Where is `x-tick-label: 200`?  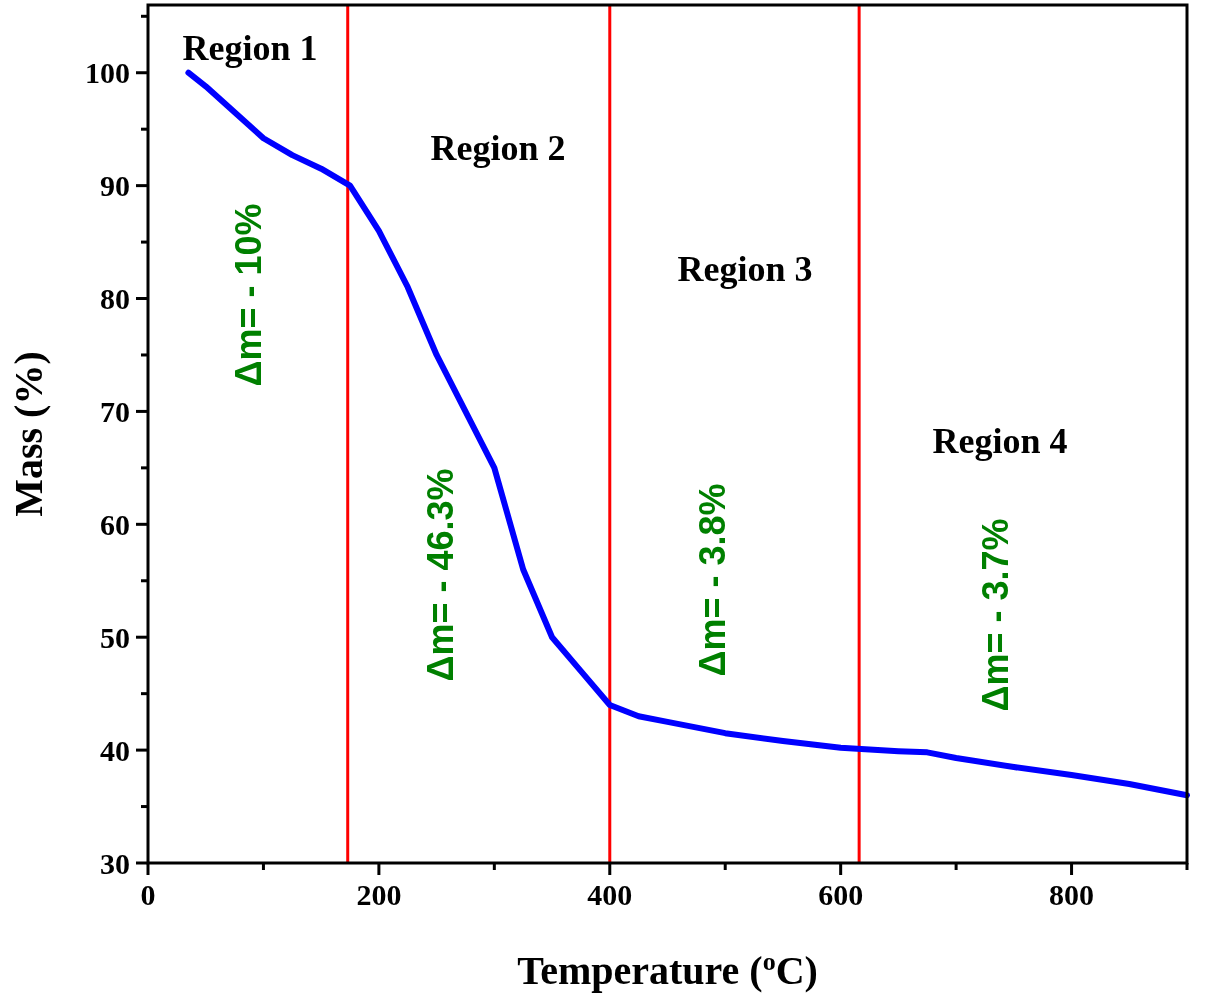
x-tick-label: 200 is located at coordinates (379, 894).